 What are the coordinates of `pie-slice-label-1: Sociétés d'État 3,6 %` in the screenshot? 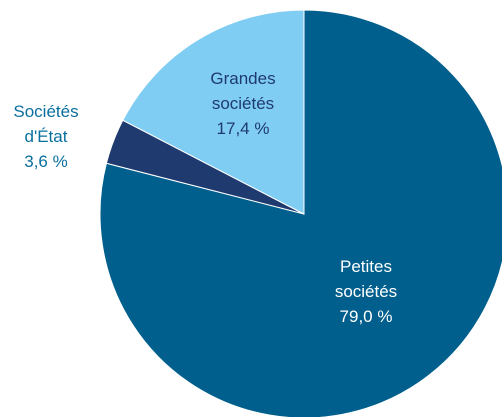 It's located at (45, 136).